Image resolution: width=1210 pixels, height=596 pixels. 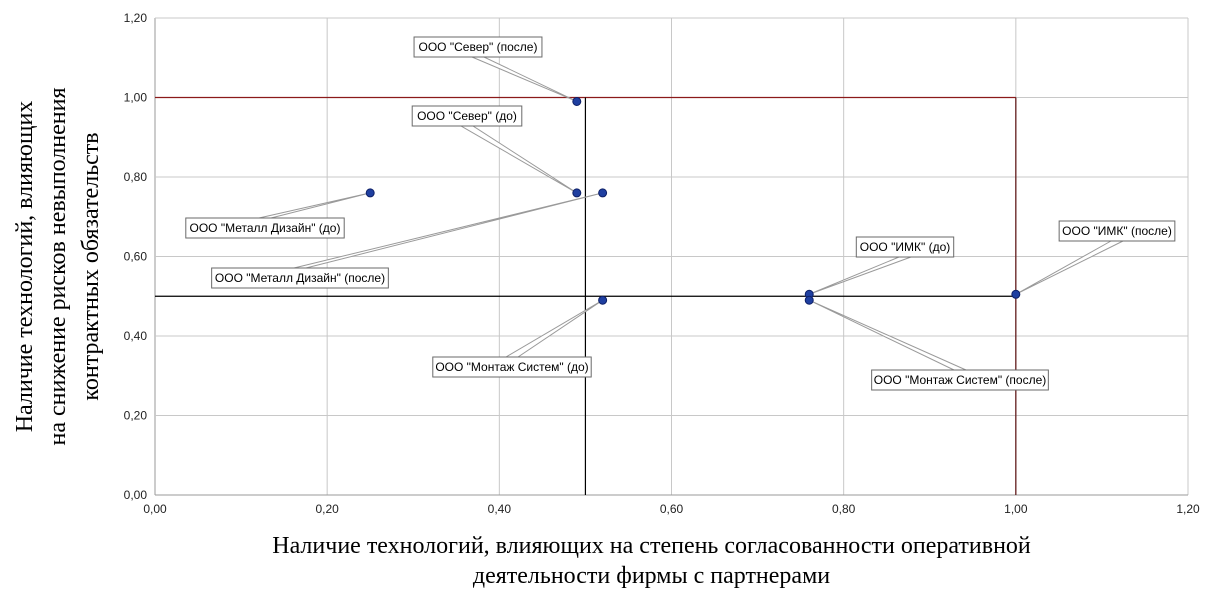 I want to click on data-label: ООО "Север" (до), so click(x=467, y=116).